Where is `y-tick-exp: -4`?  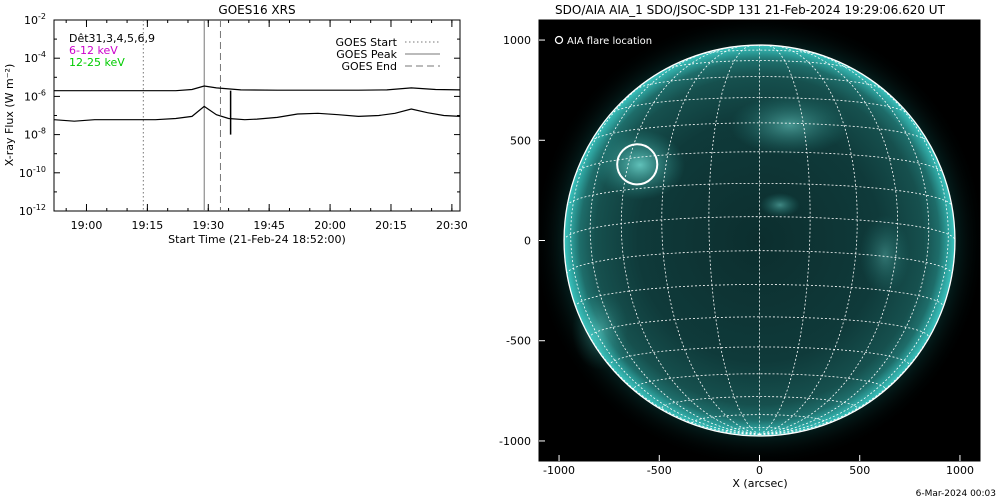
y-tick-exp: -4 is located at coordinates (42, 54).